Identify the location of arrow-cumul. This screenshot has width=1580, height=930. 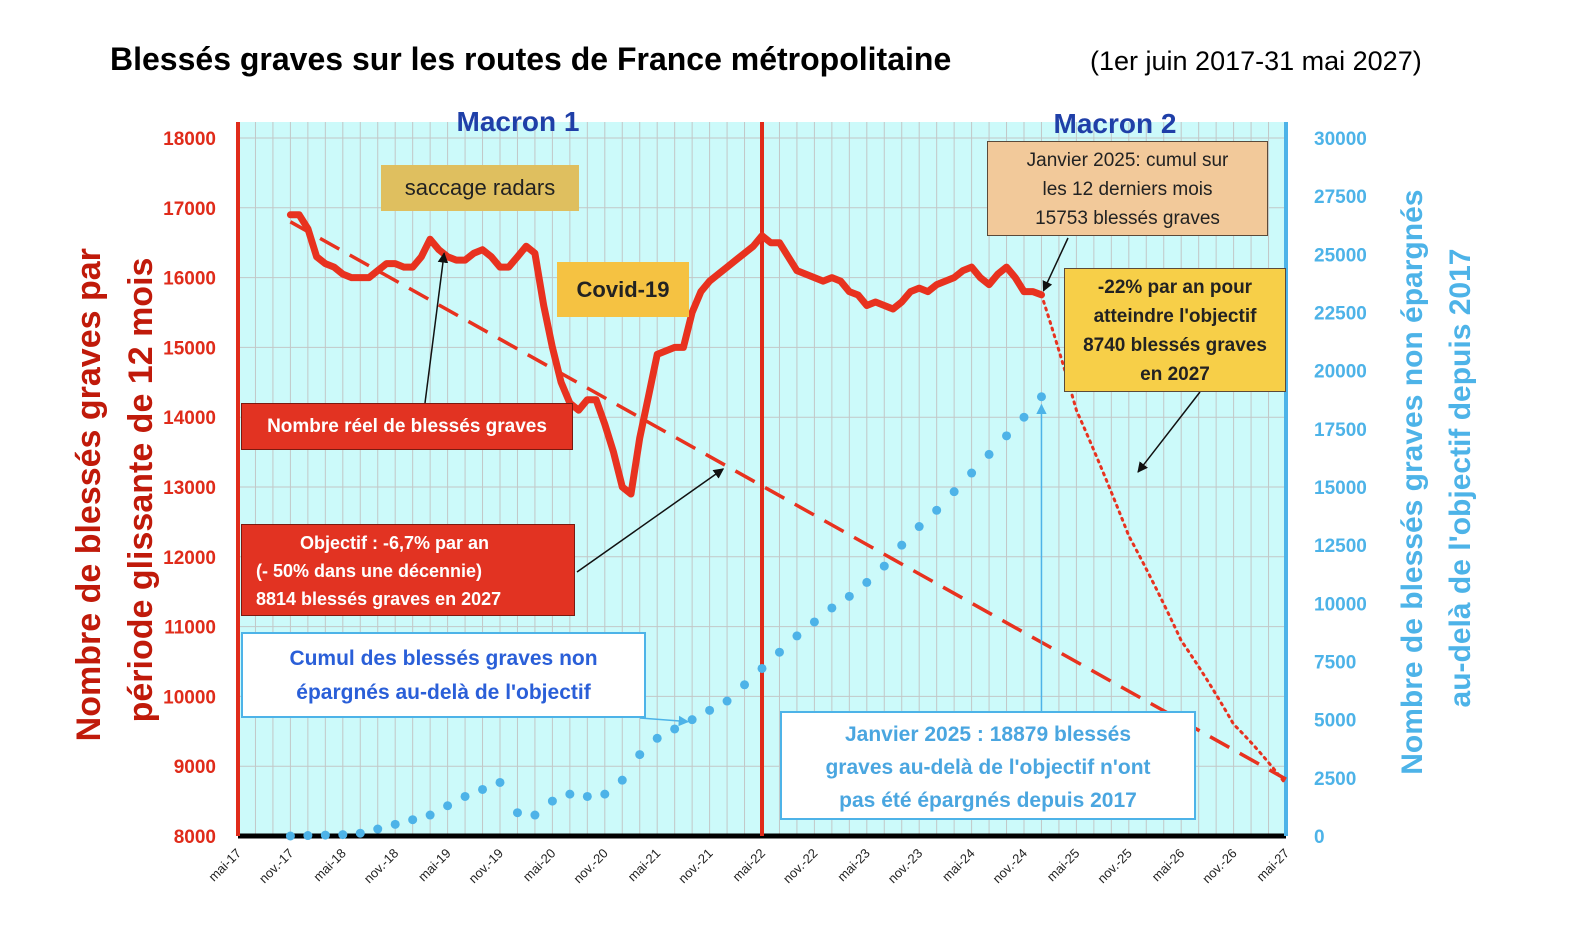
(664, 721).